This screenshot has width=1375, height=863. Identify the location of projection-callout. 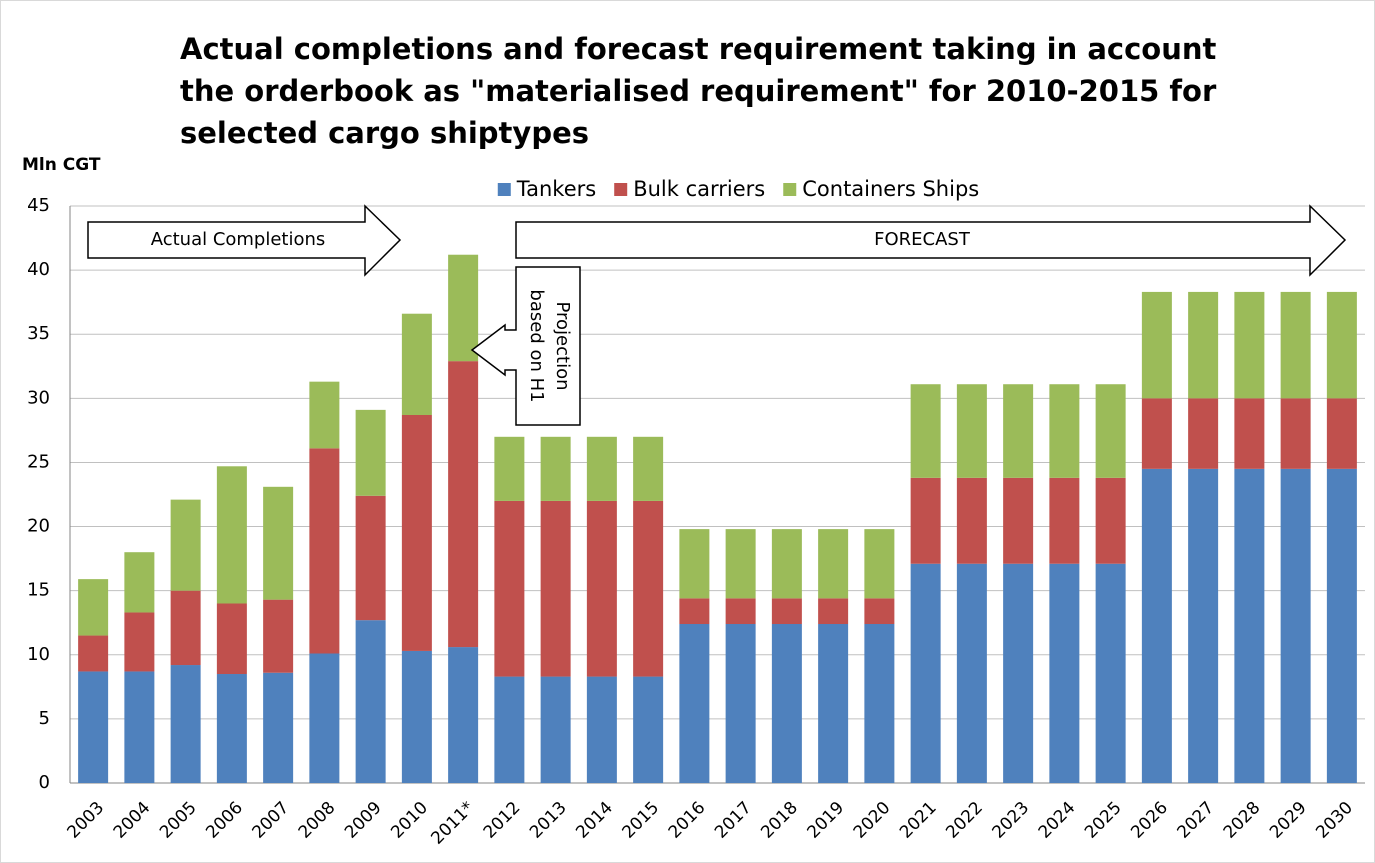
(525, 346).